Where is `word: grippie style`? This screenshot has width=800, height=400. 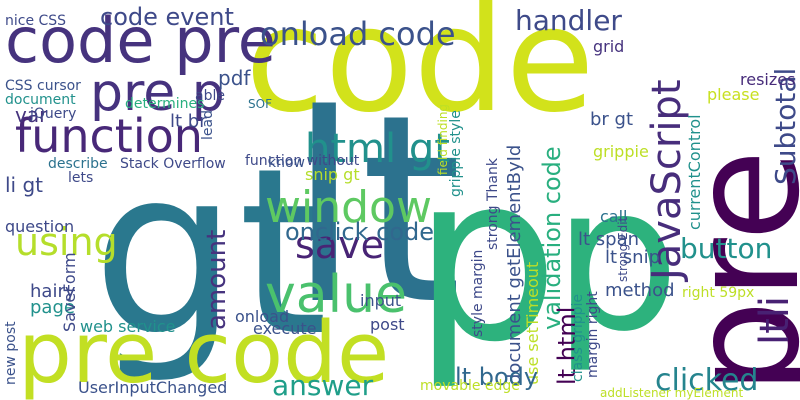 word: grippie style is located at coordinates (456, 153).